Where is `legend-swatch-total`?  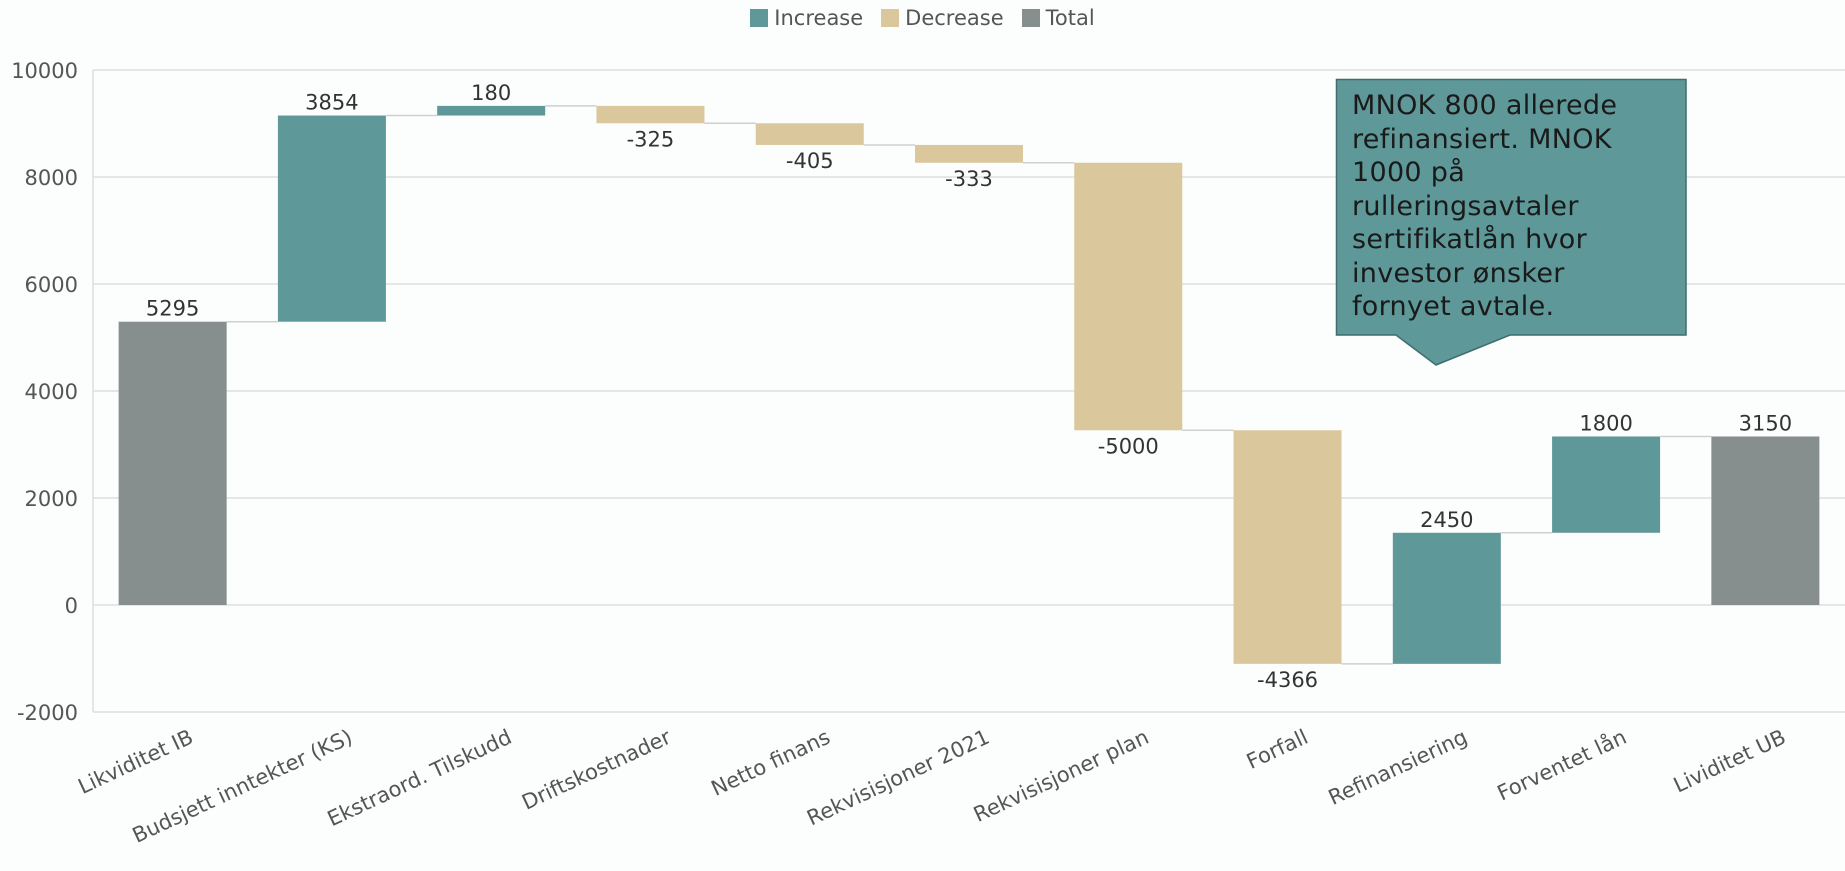 legend-swatch-total is located at coordinates (1030, 18).